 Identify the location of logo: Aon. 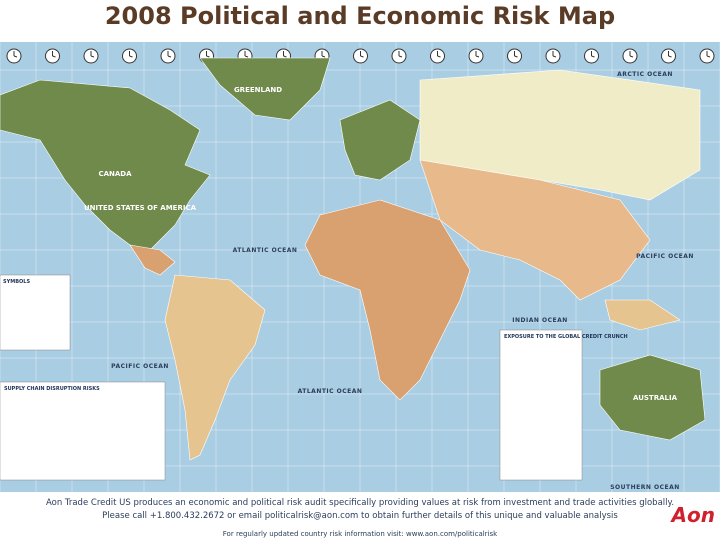
(692, 515).